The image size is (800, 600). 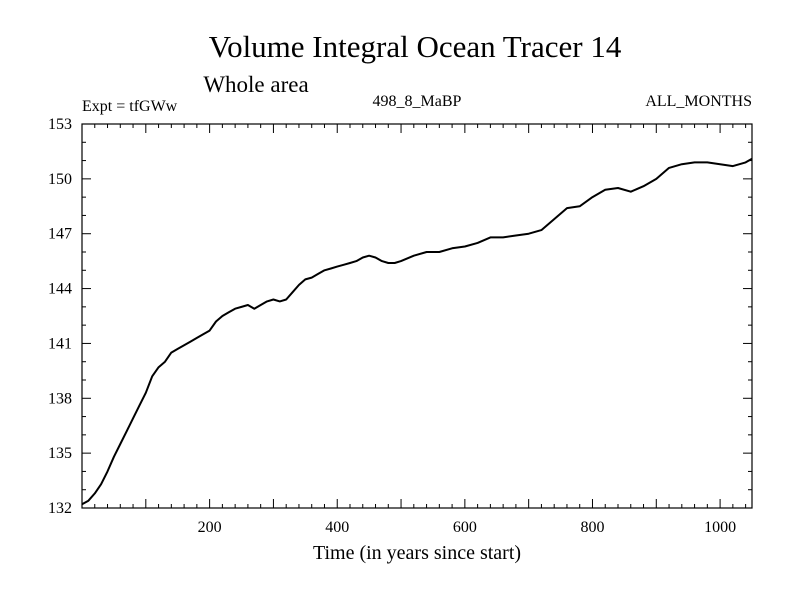 What do you see at coordinates (698, 101) in the screenshot?
I see `months-label: ALL_MONTHS` at bounding box center [698, 101].